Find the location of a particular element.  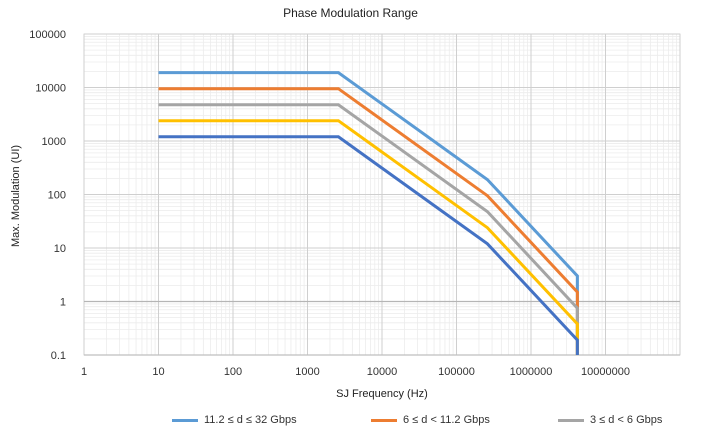

legend-item: 11.2 ≤ d ≤ 32 Gbps is located at coordinates (234, 420).